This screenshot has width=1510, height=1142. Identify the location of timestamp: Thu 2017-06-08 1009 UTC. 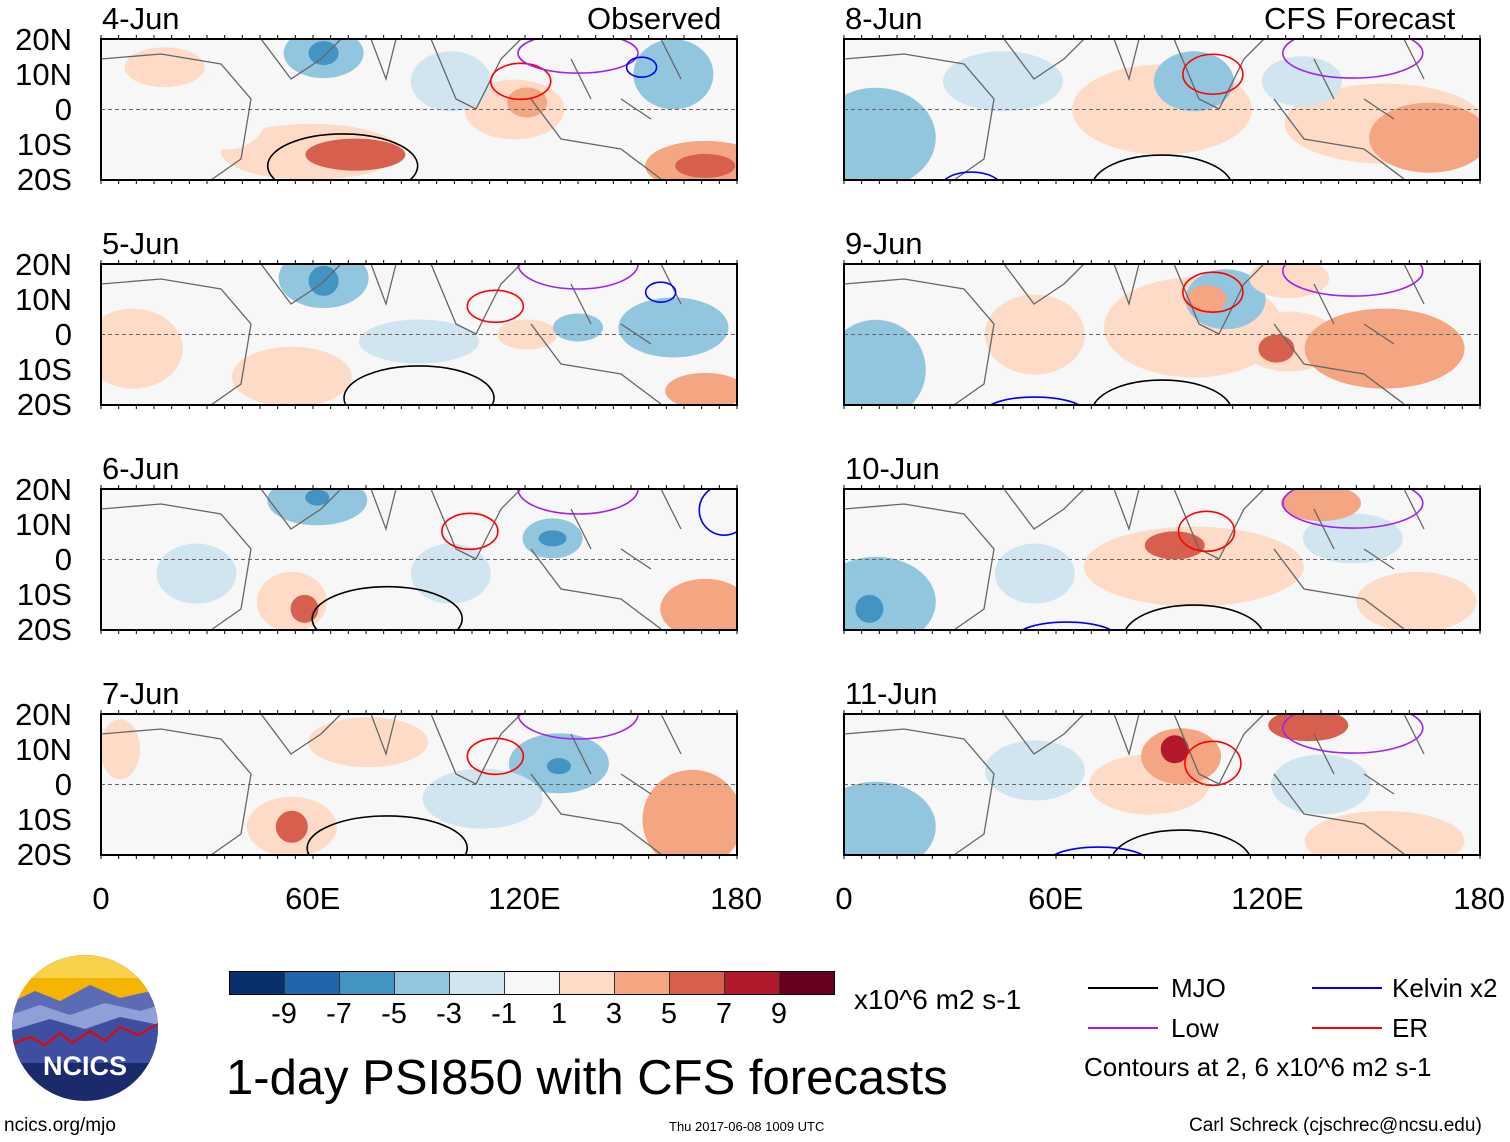
(747, 1126).